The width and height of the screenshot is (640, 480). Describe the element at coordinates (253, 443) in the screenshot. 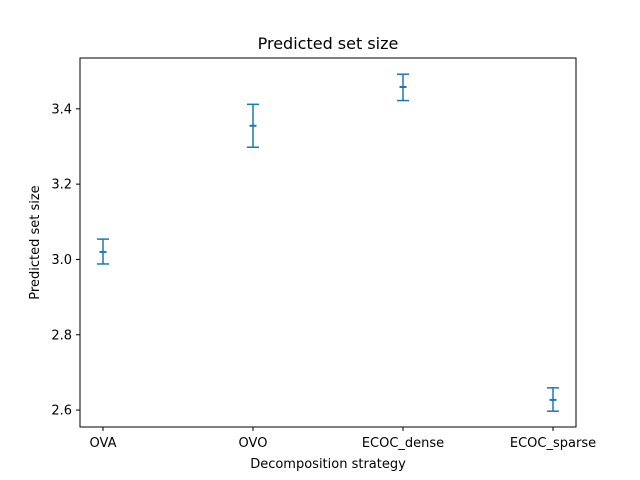

I see `x-tick-label: OVO` at that location.